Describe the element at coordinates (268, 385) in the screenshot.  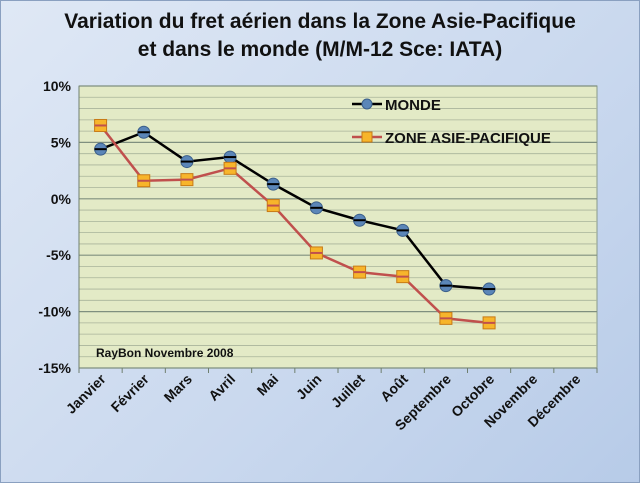
I see `x-tick-label: Mai` at that location.